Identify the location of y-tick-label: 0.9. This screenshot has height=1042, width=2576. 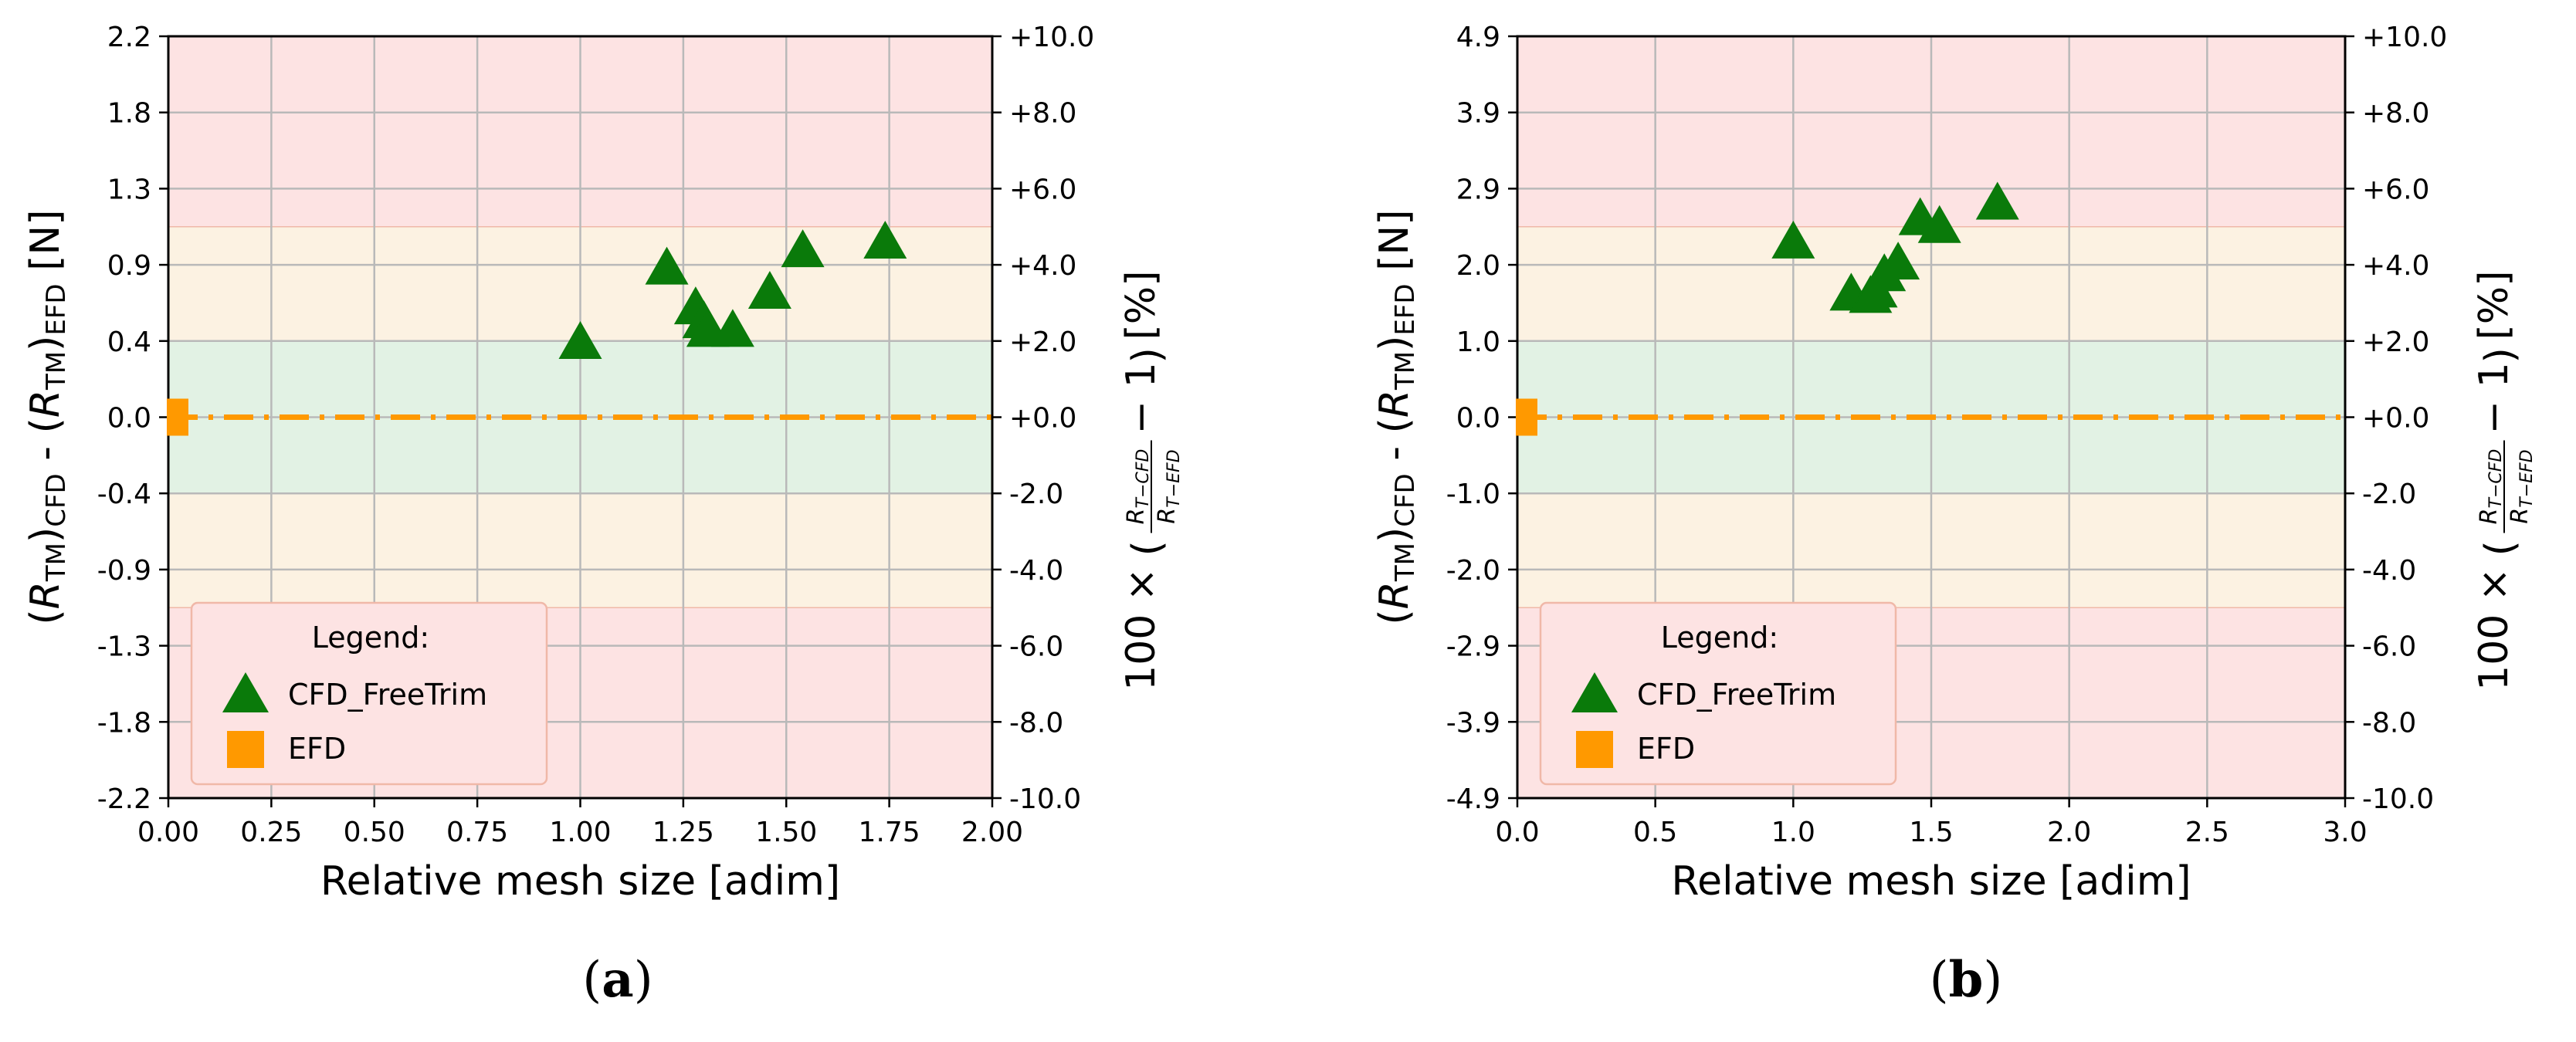
(129, 266).